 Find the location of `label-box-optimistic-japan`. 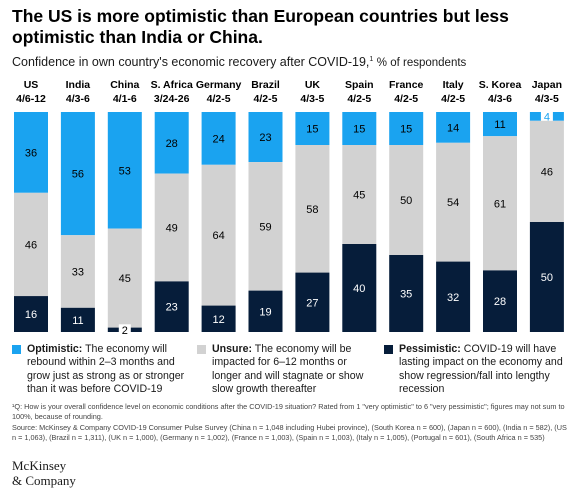

label-box-optimistic-japan is located at coordinates (546, 116).